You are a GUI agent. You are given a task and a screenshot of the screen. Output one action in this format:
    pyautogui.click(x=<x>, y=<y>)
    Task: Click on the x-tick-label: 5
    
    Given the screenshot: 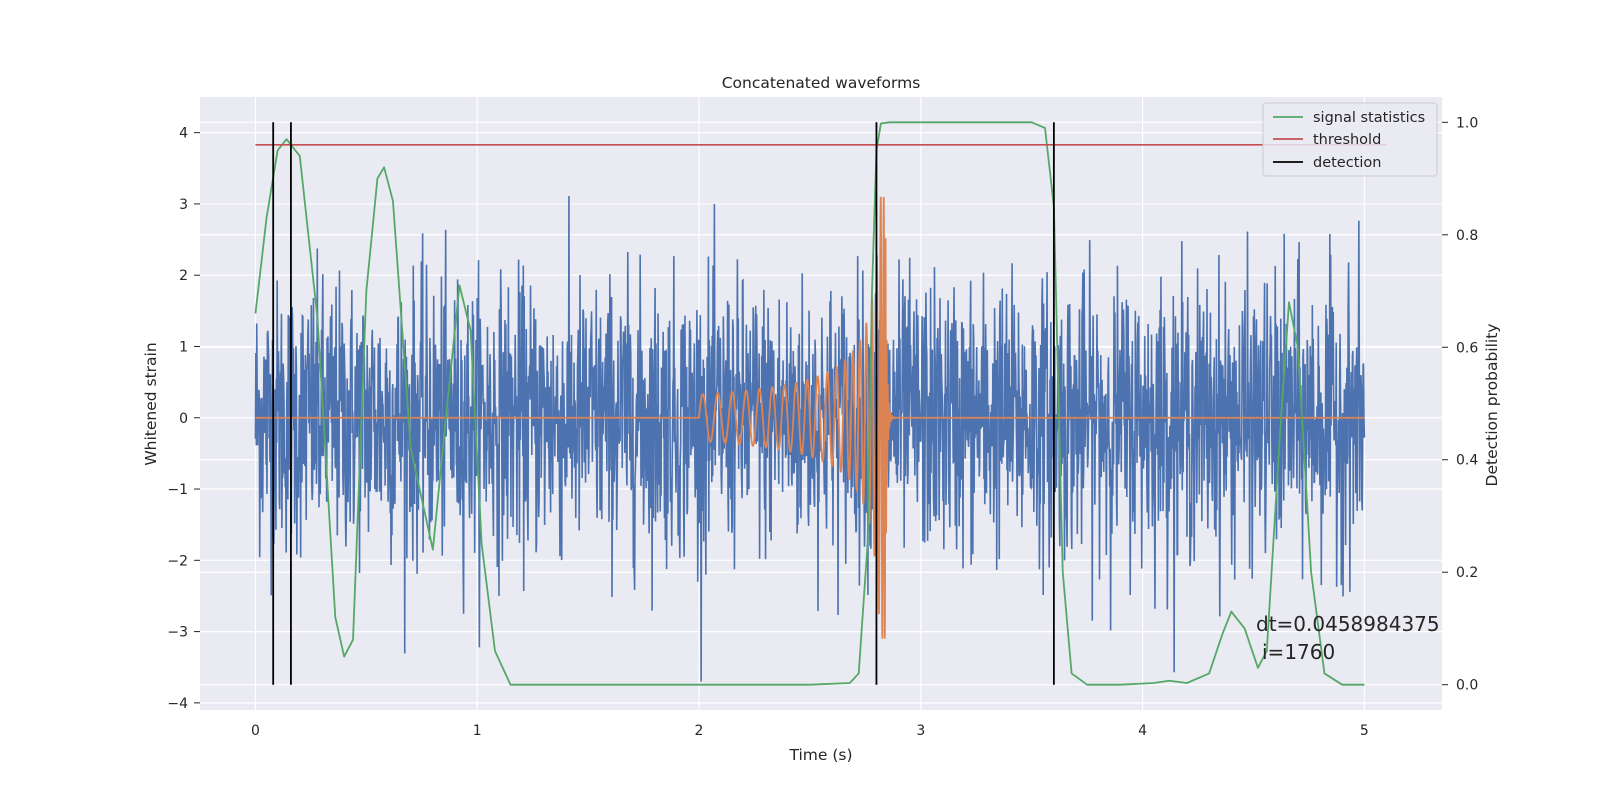 What is the action you would take?
    pyautogui.click(x=1364, y=731)
    